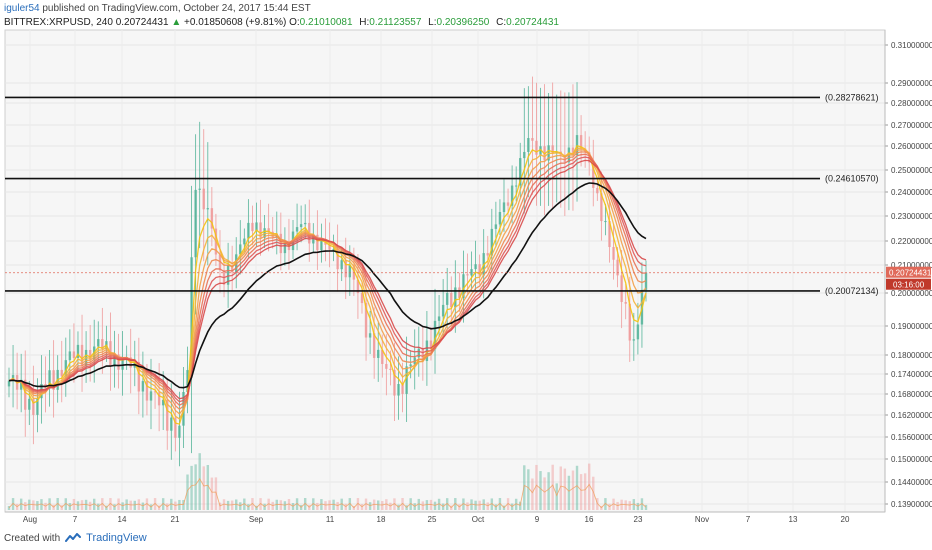 The image size is (932, 550). What do you see at coordinates (22, 8) in the screenshot?
I see `author-link: iguler54` at bounding box center [22, 8].